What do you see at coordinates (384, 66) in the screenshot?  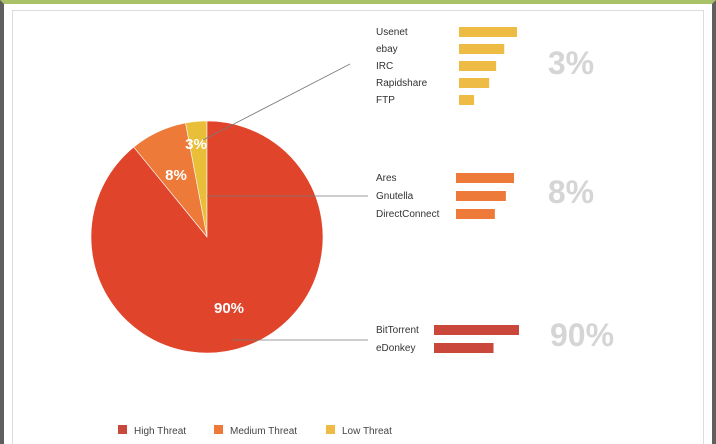 I see `breakdown-label: IRC` at bounding box center [384, 66].